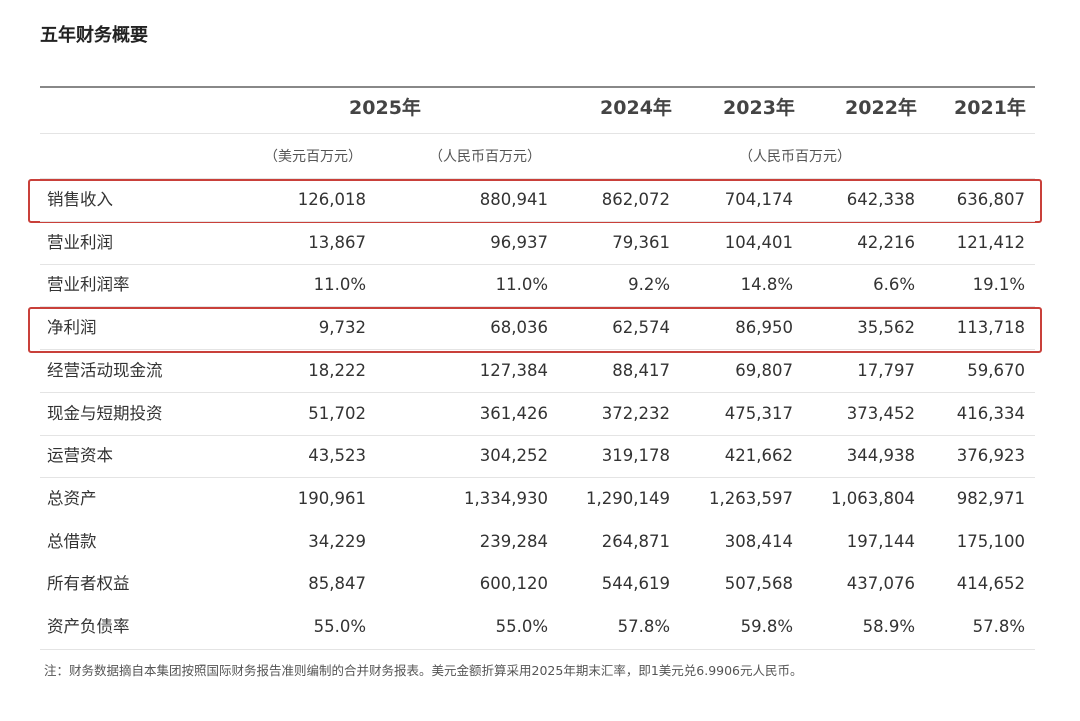  What do you see at coordinates (990, 498) in the screenshot?
I see `cell-value: 982,971` at bounding box center [990, 498].